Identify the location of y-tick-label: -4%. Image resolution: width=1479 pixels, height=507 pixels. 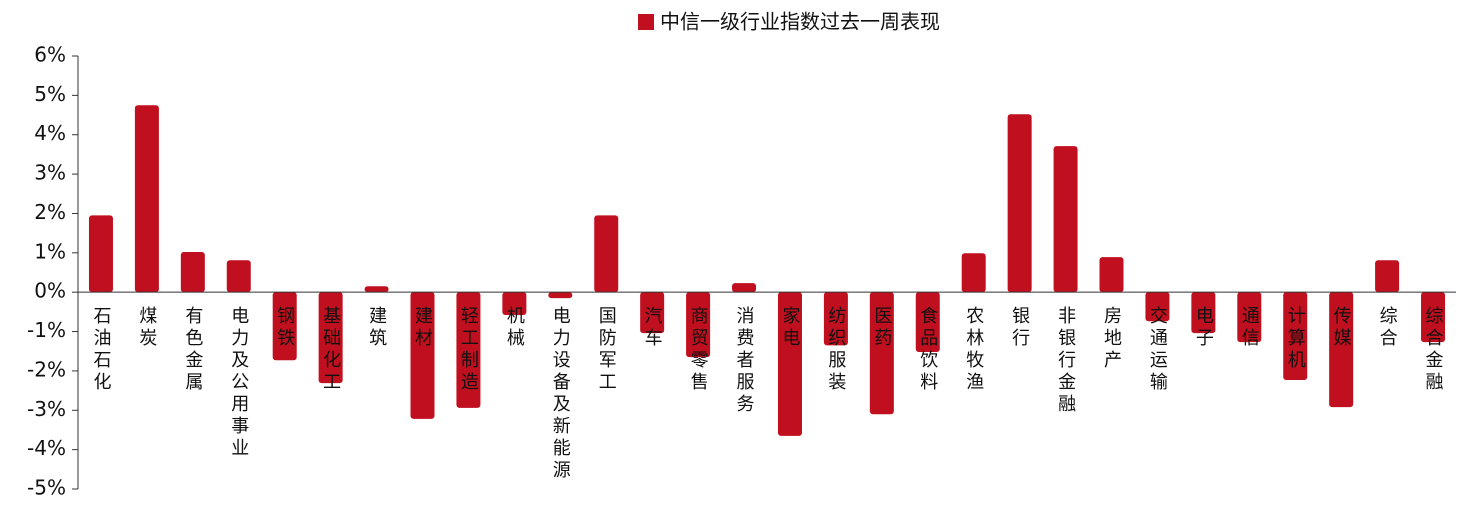
(46, 448).